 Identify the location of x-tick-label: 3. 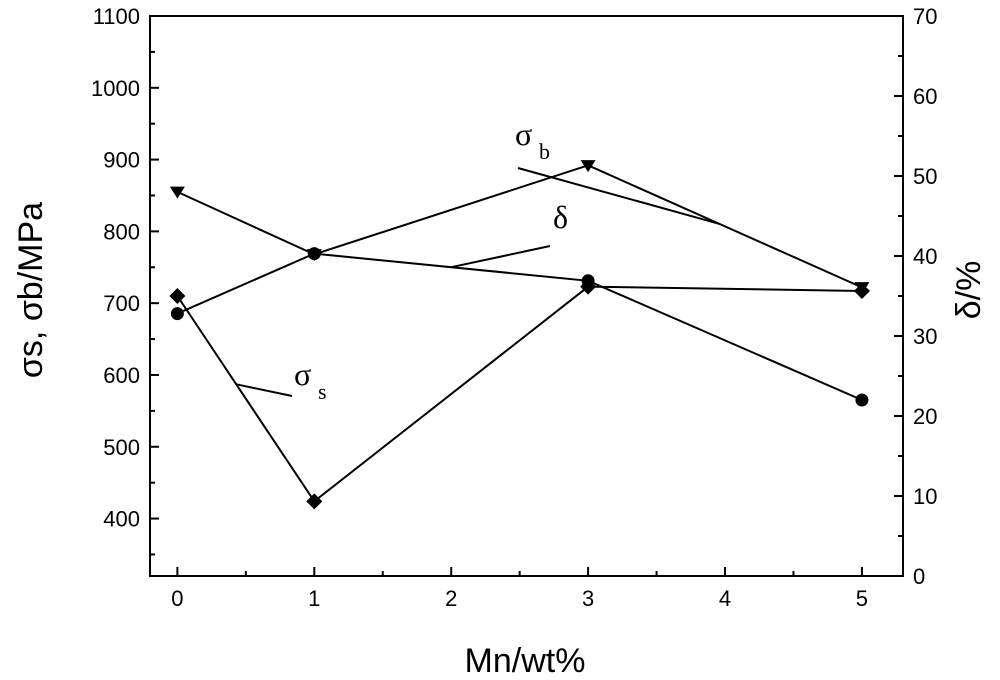
(588, 598).